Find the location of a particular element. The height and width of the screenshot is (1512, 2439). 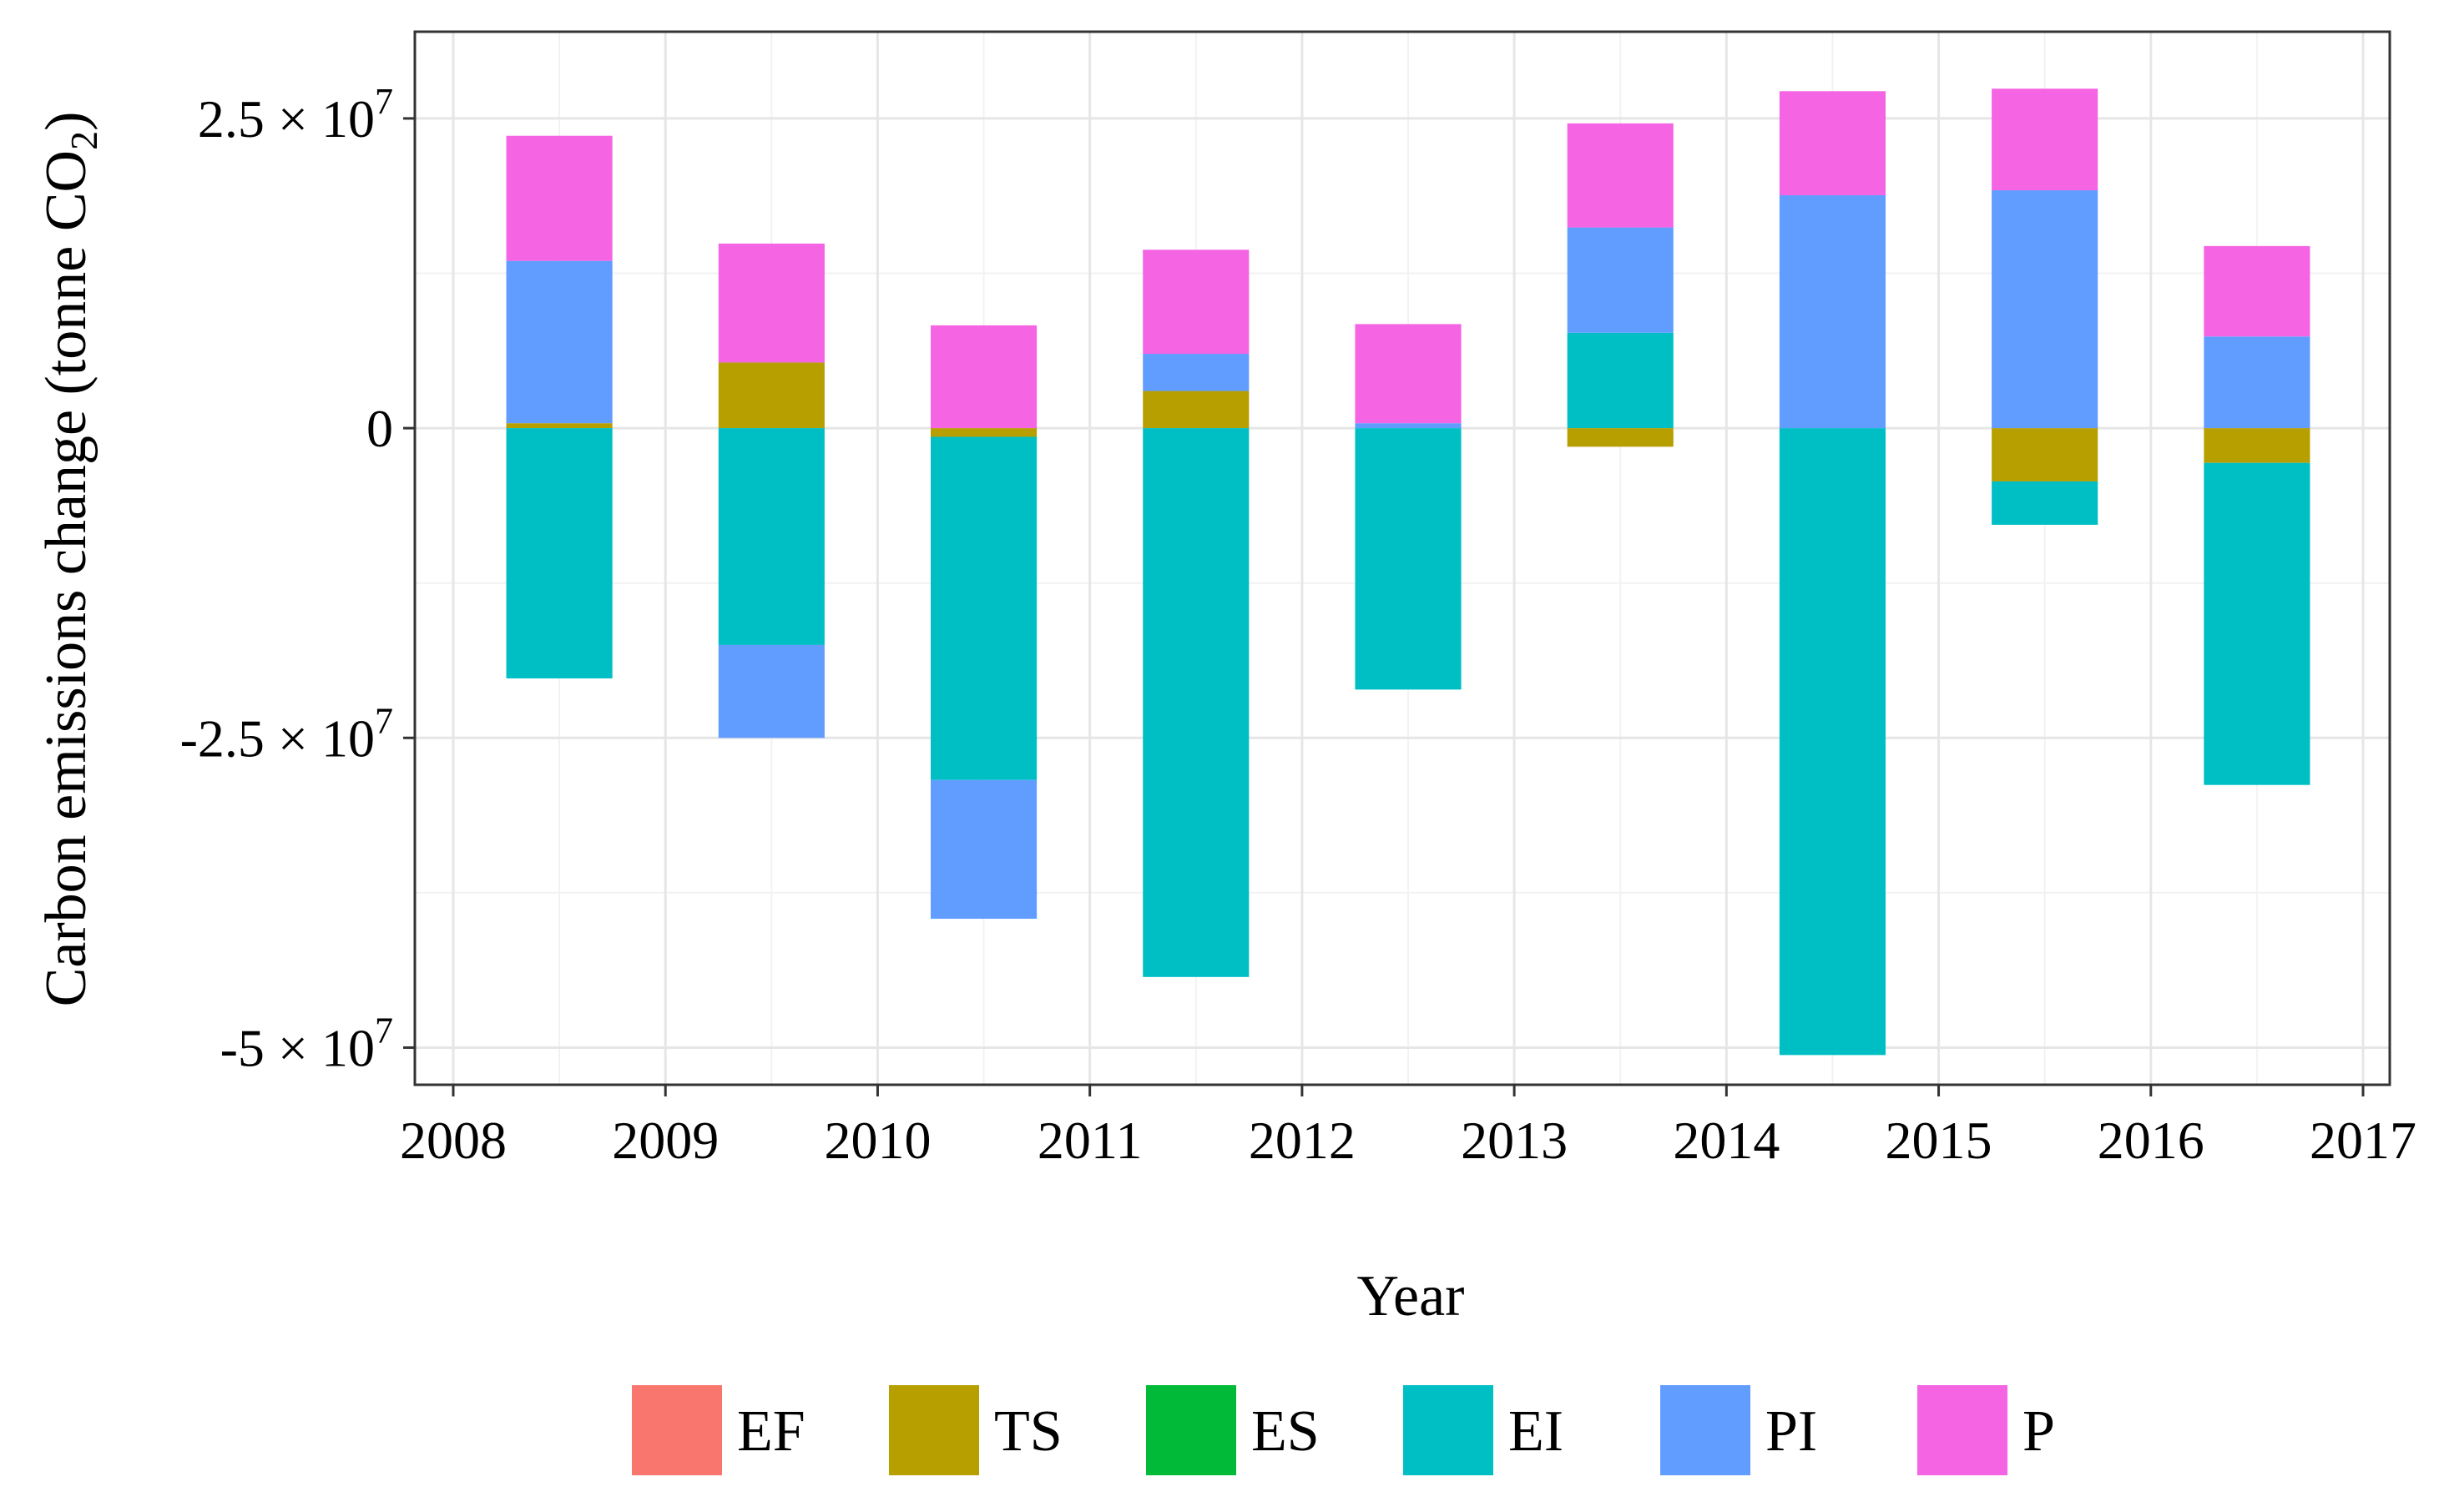

bar-P-2009 is located at coordinates (771, 303).